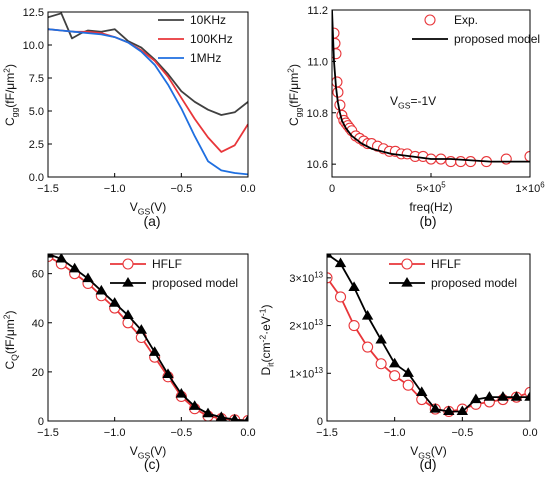  I want to click on x-axis-label-d: VGS(V), so click(428, 452).